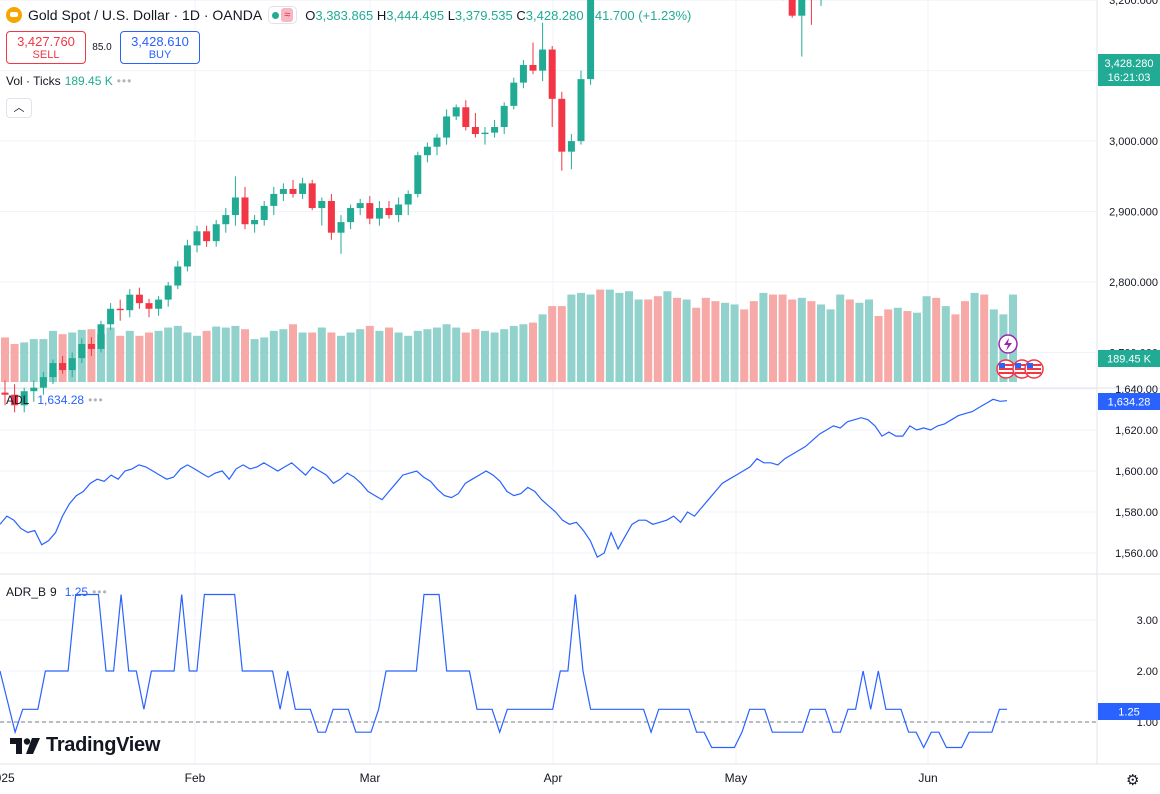  Describe the element at coordinates (1020, 356) in the screenshot. I see `event-icons` at that location.